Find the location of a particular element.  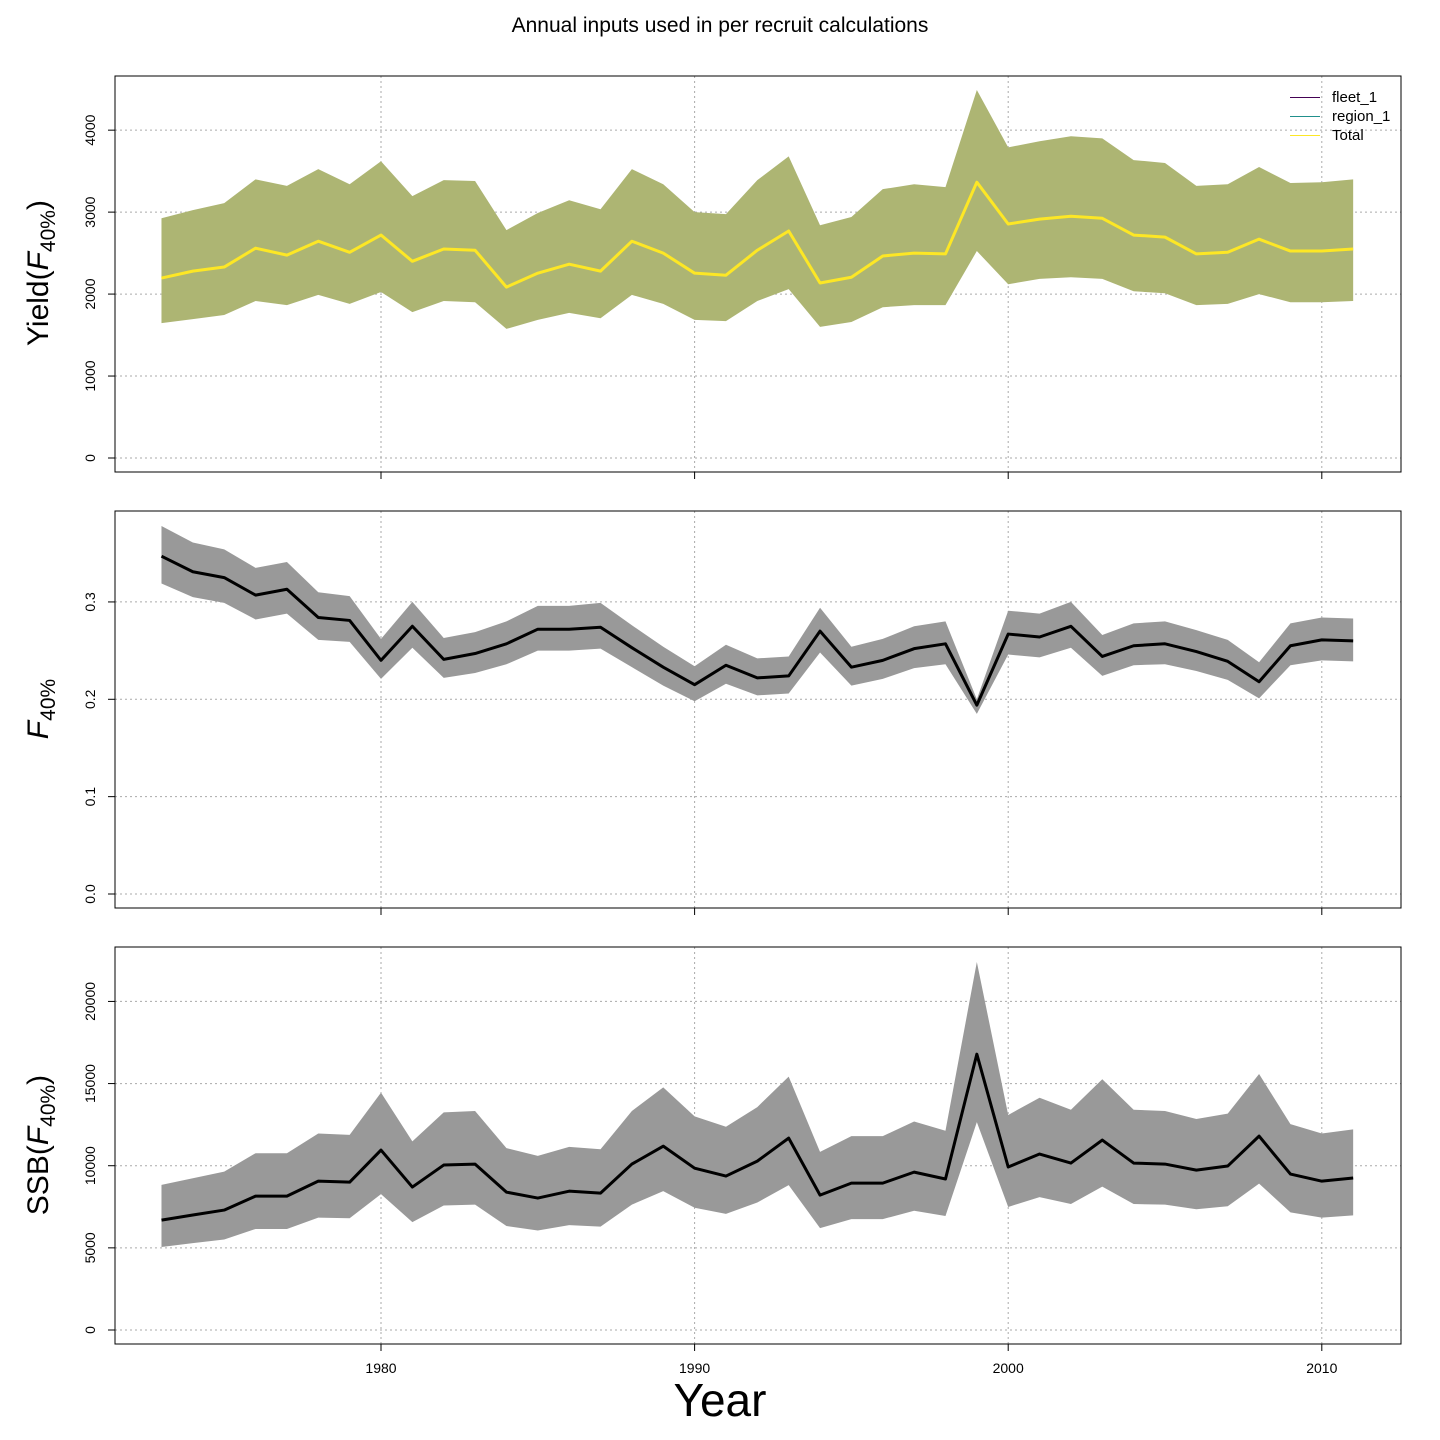

legend-item-fleet: fleet_1 is located at coordinates (1340, 97).